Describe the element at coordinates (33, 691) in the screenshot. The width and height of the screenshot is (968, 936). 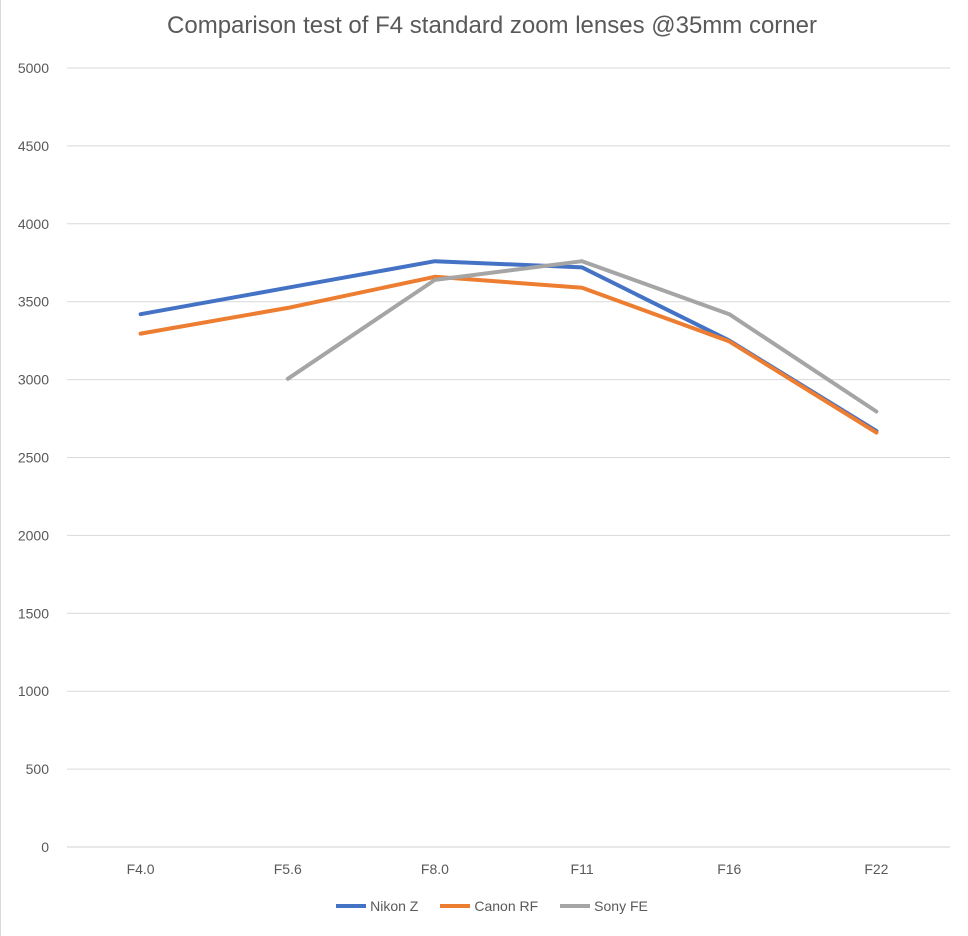
I see `y-tick-label: 1000` at that location.